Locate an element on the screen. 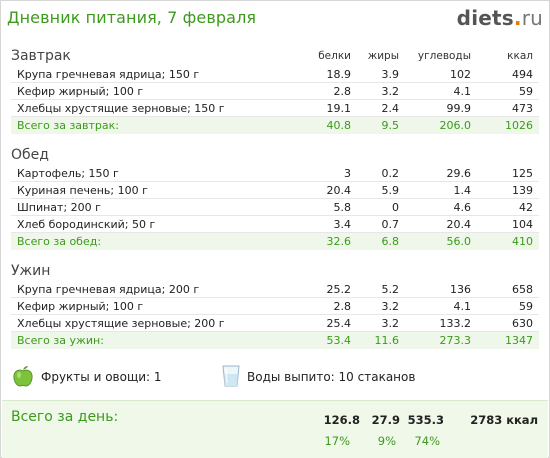 The height and width of the screenshot is (458, 550). food-row: Хлеб бородинский; 50 г 3.4 0.7 20.4 104 is located at coordinates (275, 224).